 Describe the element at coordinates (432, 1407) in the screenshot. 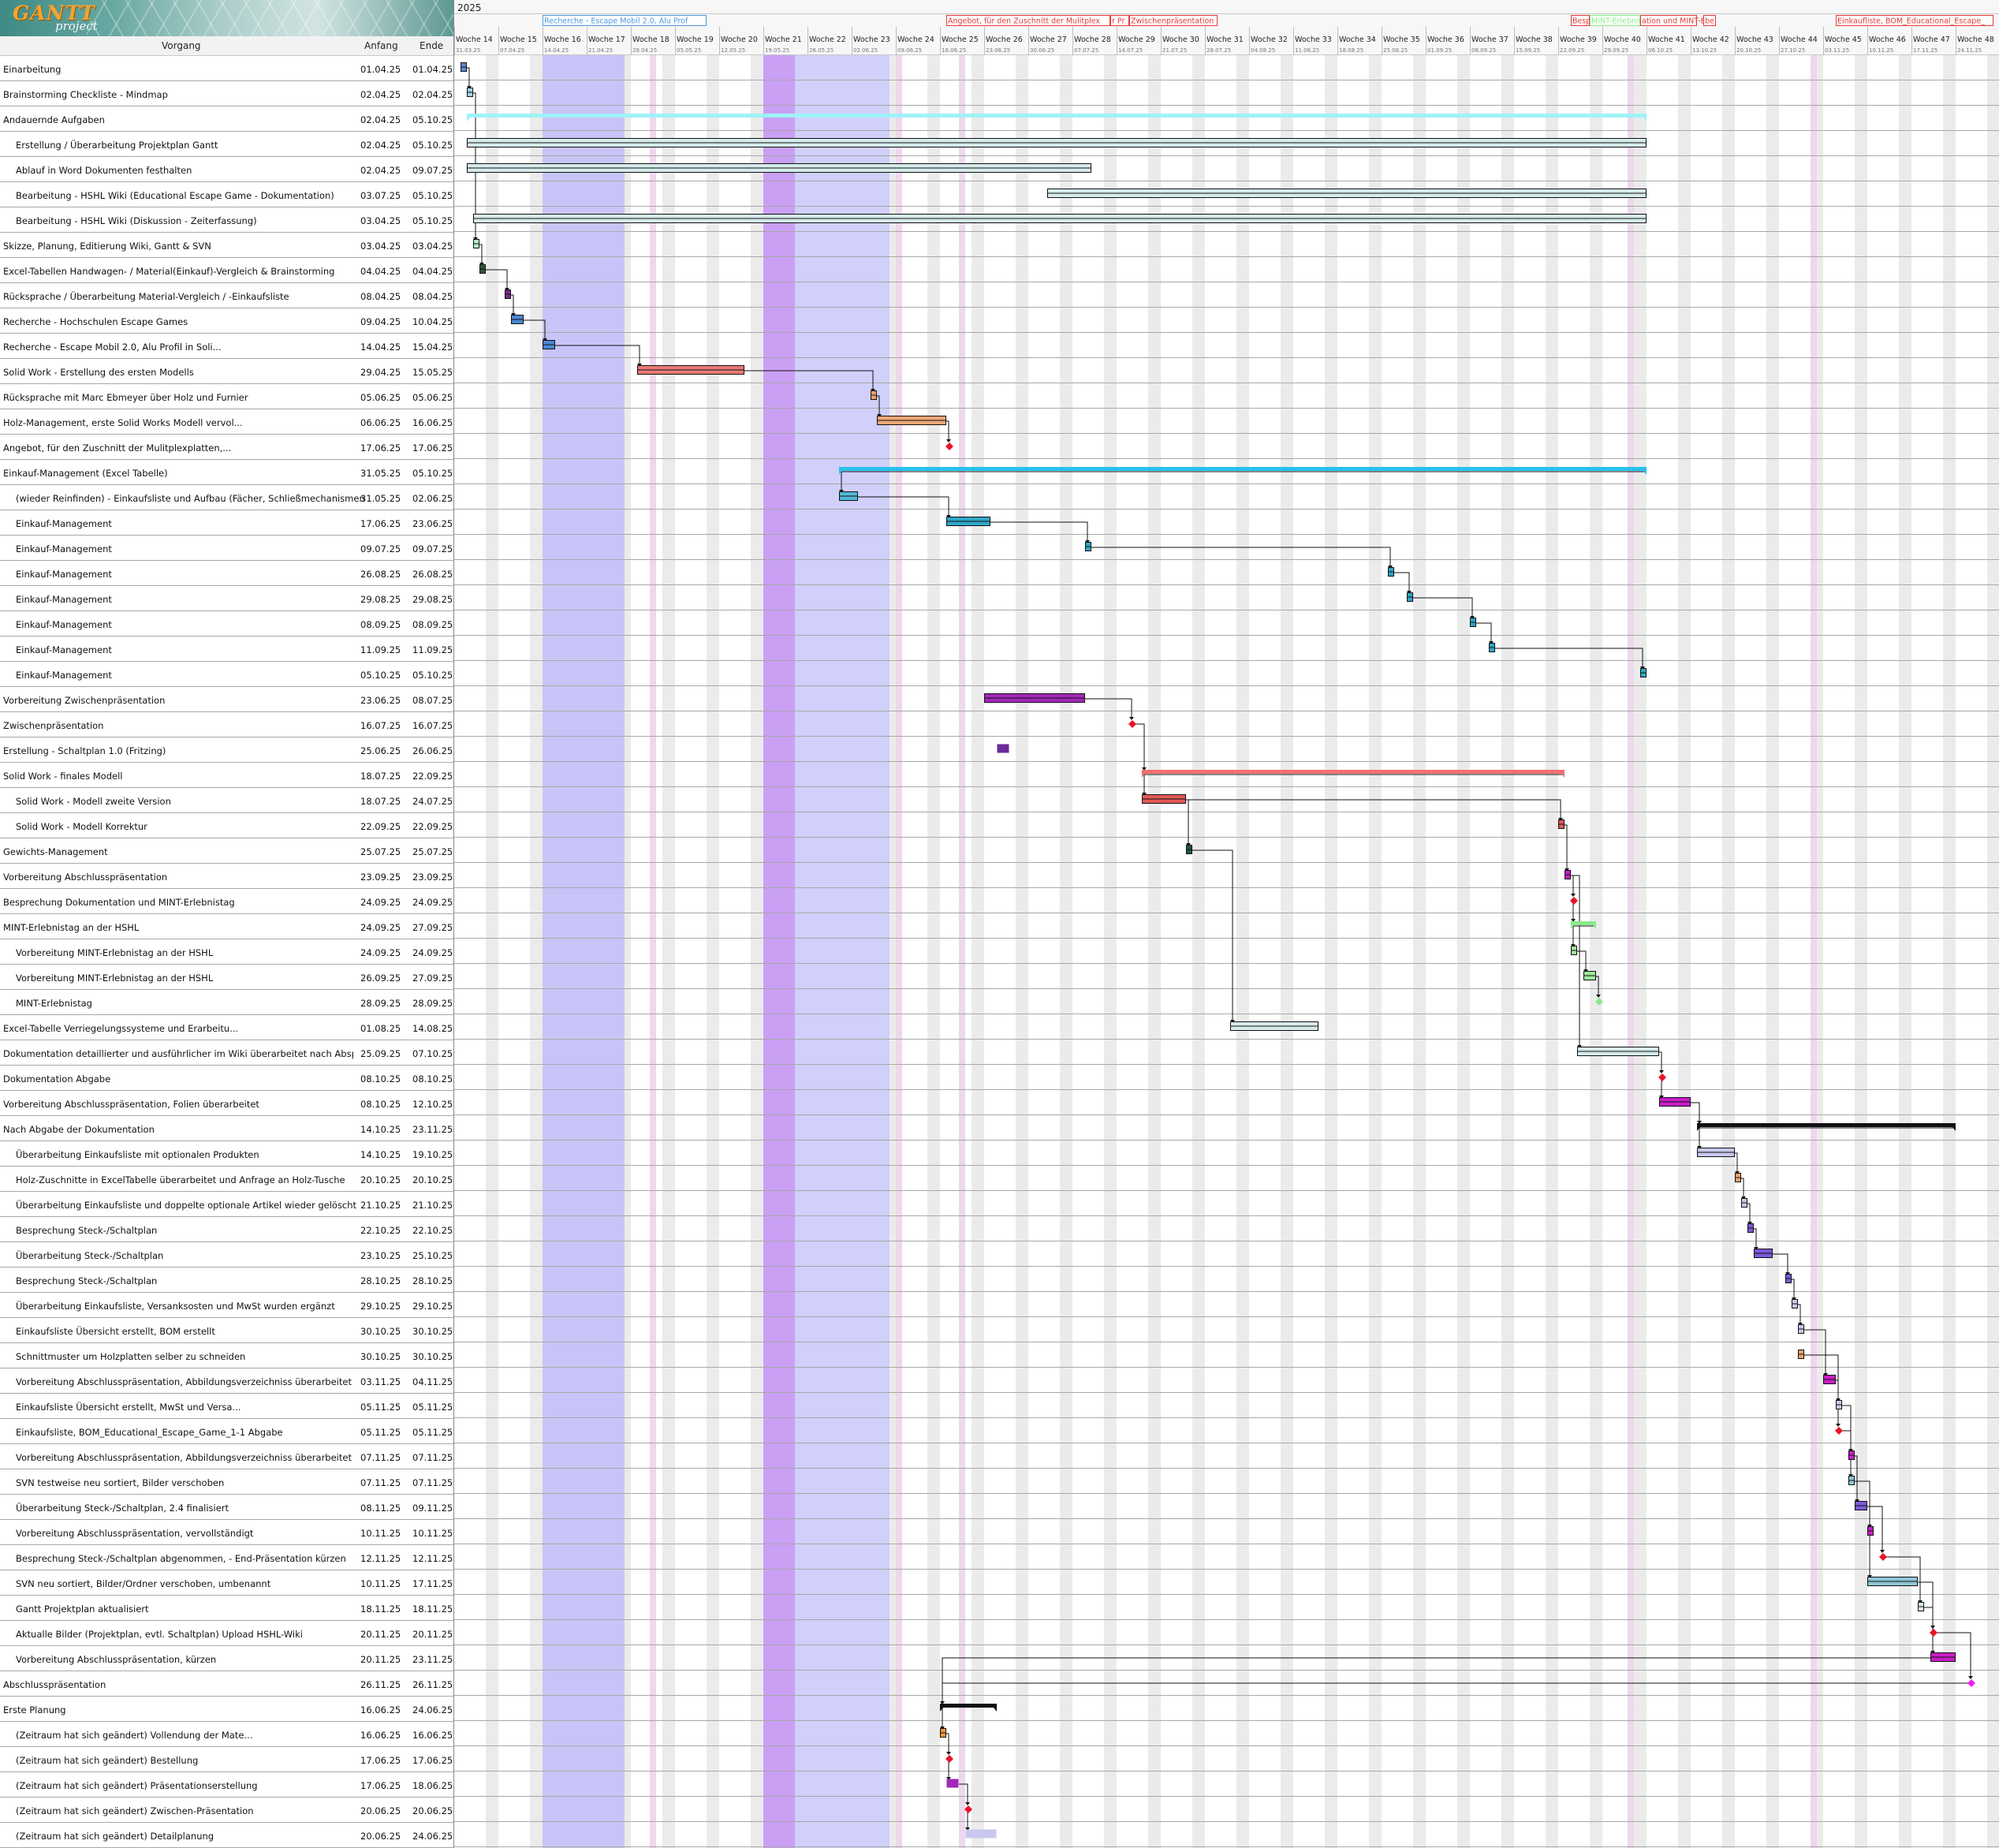

I see `task-end: 05.11.25` at that location.